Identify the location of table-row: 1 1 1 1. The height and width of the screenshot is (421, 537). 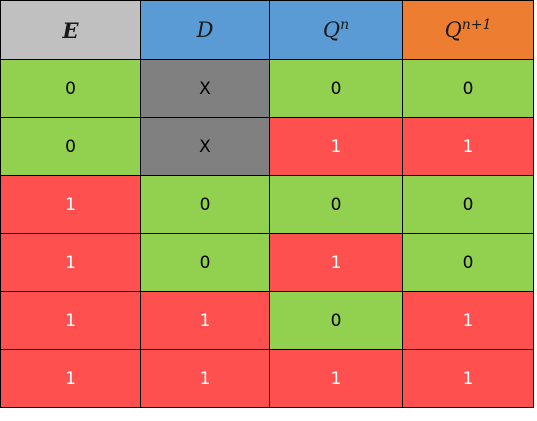
(267, 378).